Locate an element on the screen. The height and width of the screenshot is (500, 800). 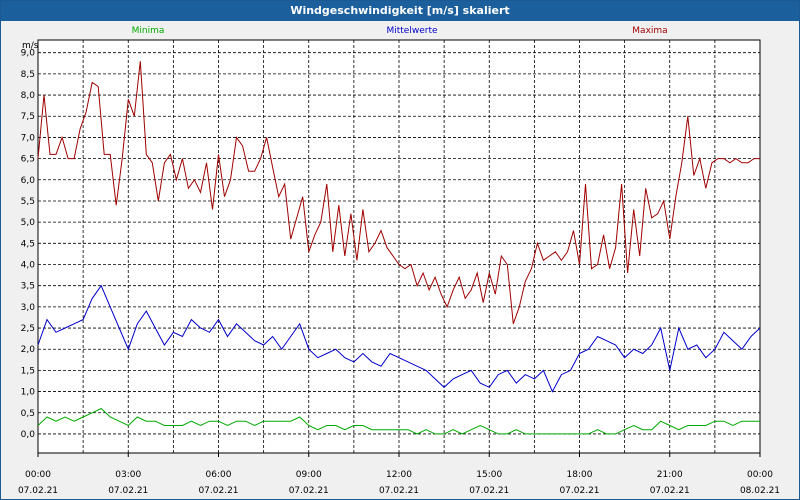
y-tick-label: 7,0 is located at coordinates (28, 138).